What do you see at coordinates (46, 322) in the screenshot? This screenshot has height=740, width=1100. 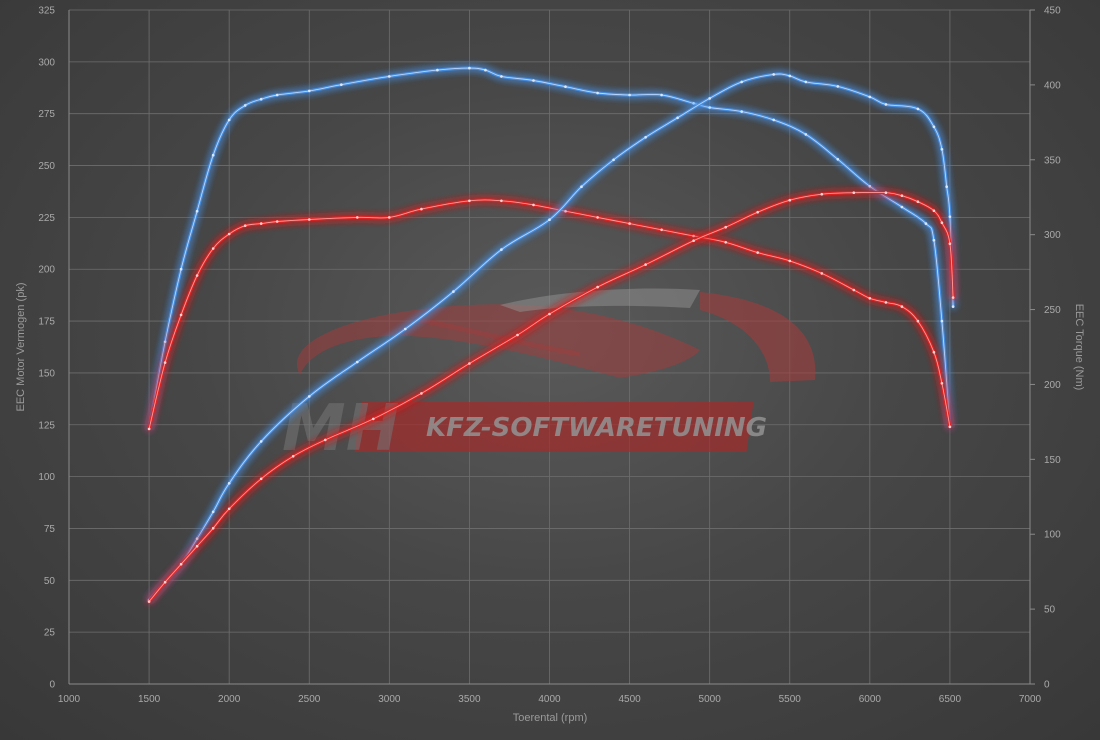 I see `y-left-tick-label: 175` at bounding box center [46, 322].